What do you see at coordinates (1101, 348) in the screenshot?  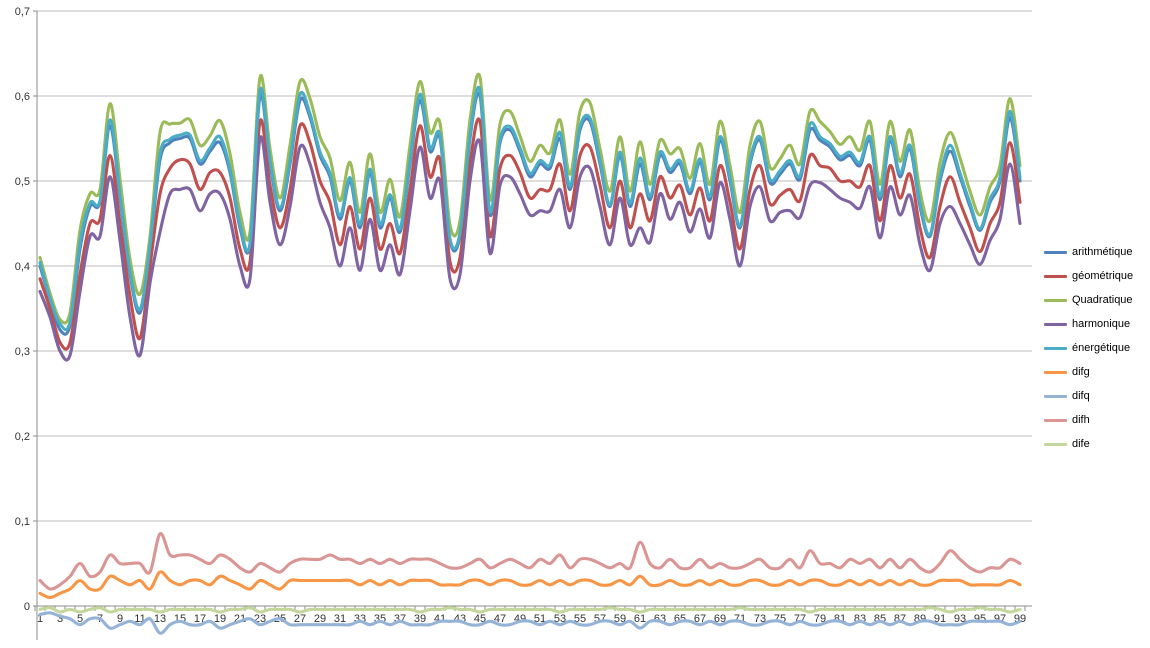 I see `legend-label-energetique: énergétique` at bounding box center [1101, 348].